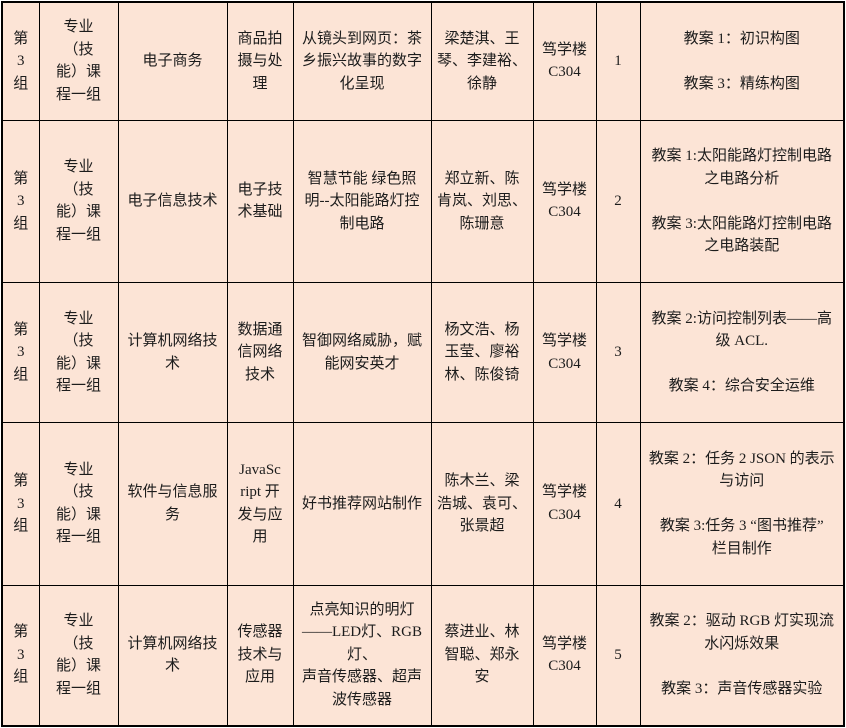  Describe the element at coordinates (362, 655) in the screenshot. I see `cell-topic: 点亮知识的明灯 ——LED灯、RGB灯、 声音传感器、超声 波传感器` at that location.